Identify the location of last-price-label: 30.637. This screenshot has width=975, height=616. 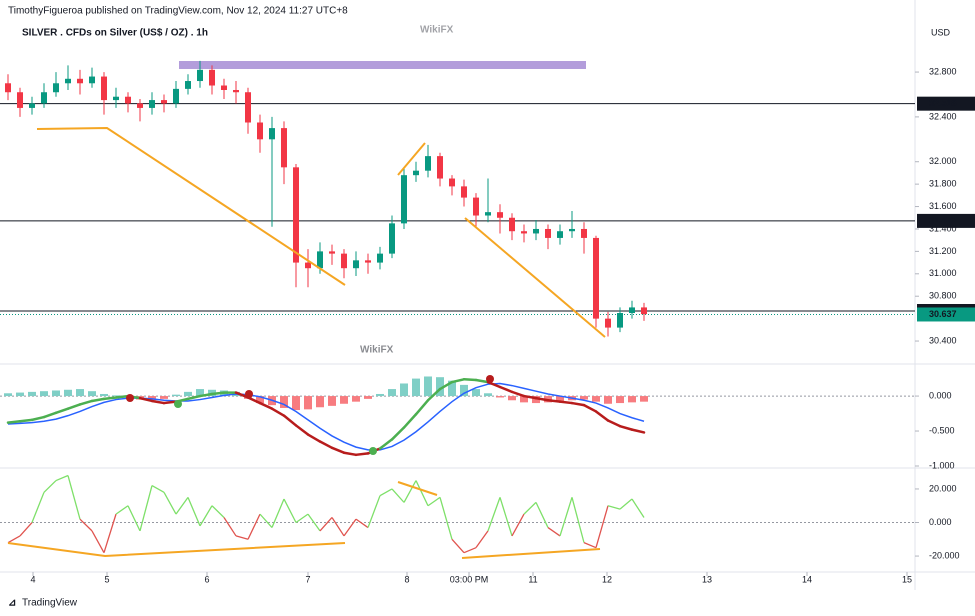
(943, 314).